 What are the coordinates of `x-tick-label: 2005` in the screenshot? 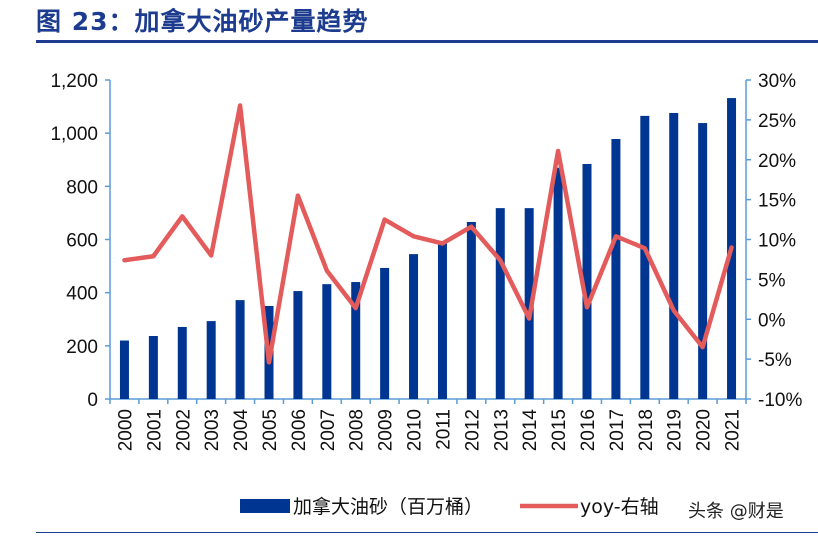 It's located at (270, 430).